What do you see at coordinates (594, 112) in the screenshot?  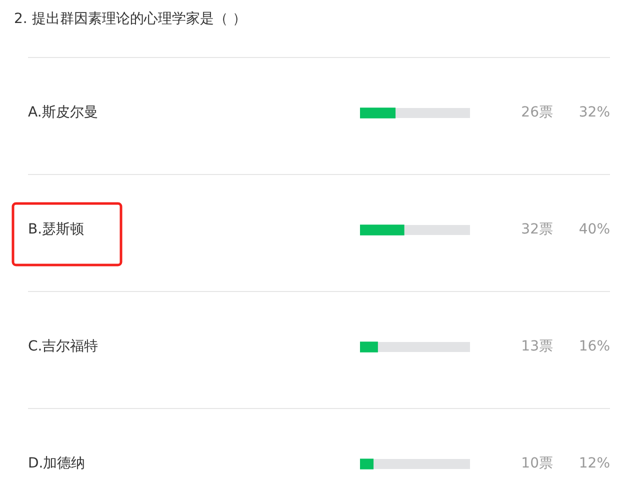 I see `data-label: 32%` at bounding box center [594, 112].